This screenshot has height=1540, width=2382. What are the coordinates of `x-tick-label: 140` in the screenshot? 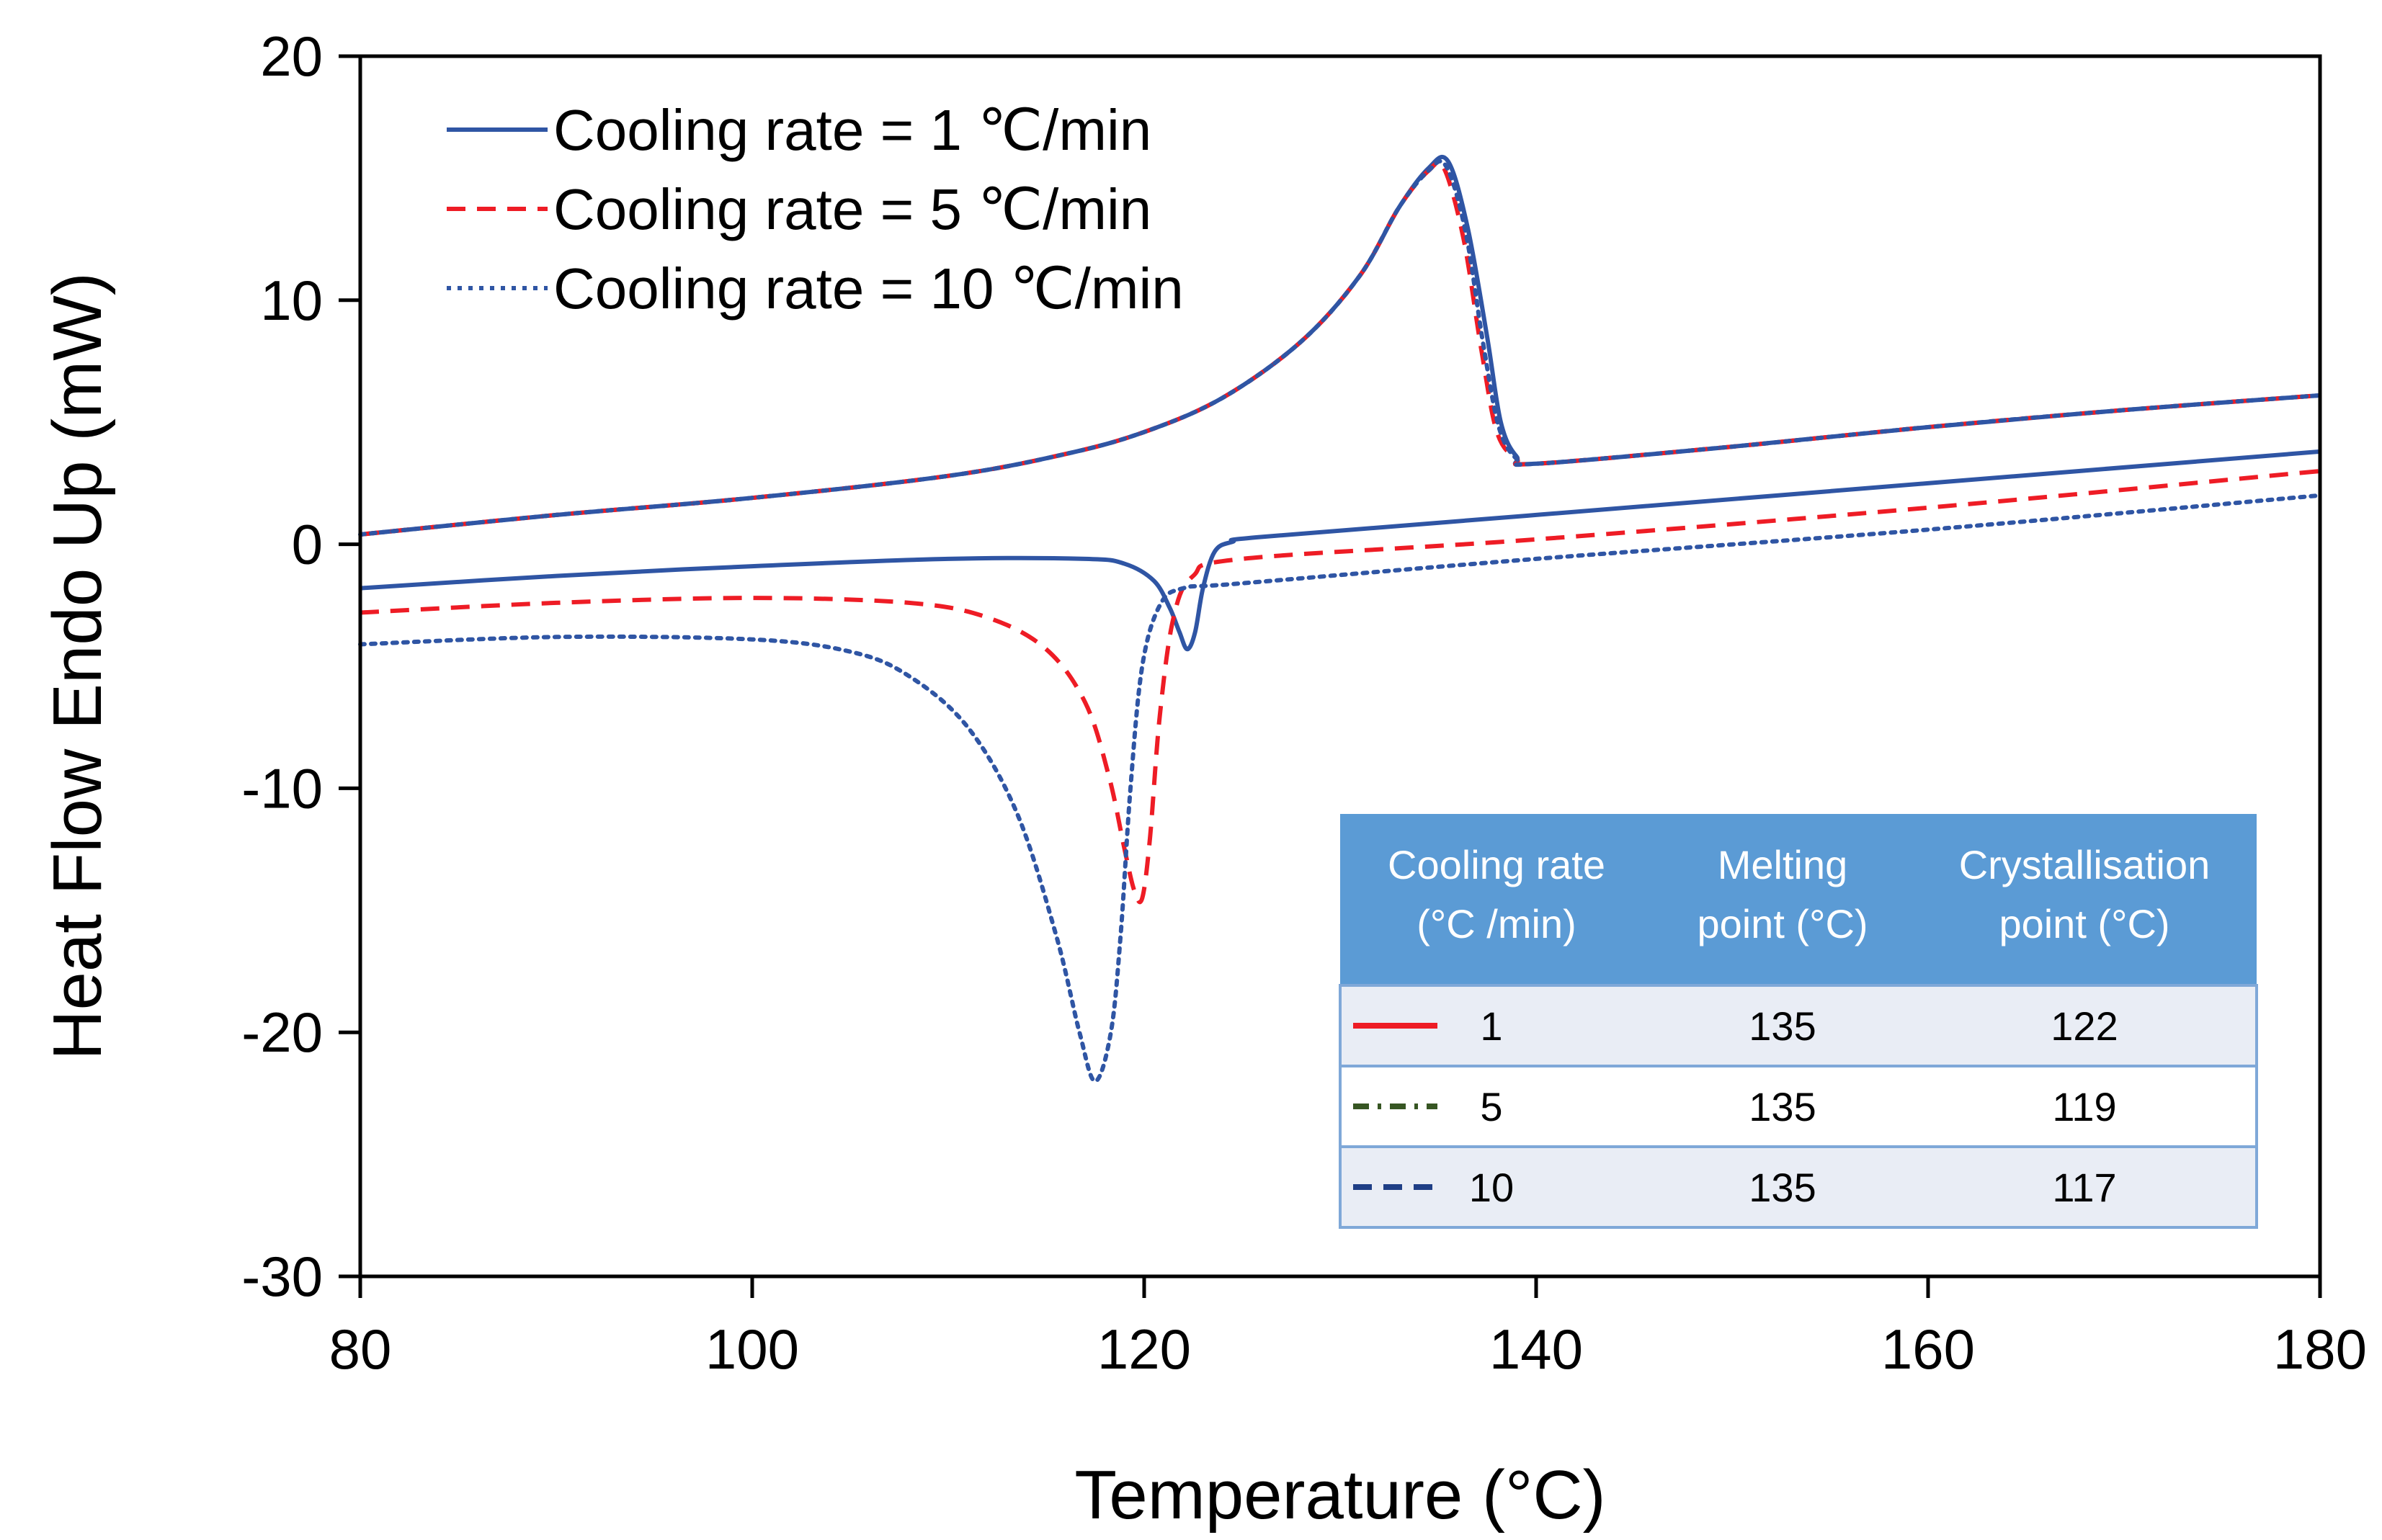 It's located at (1536, 1349).